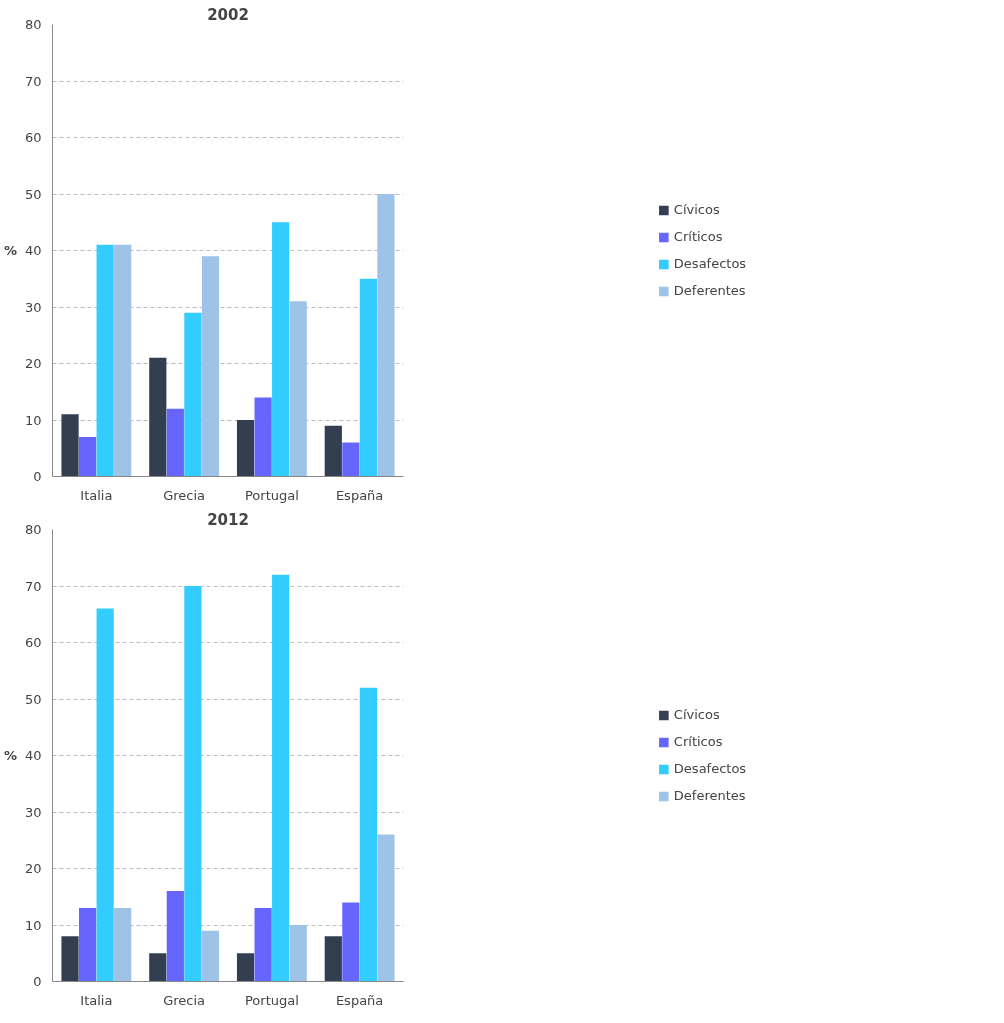 The width and height of the screenshot is (1004, 1023). What do you see at coordinates (228, 14) in the screenshot?
I see `chart-title: 2002` at bounding box center [228, 14].